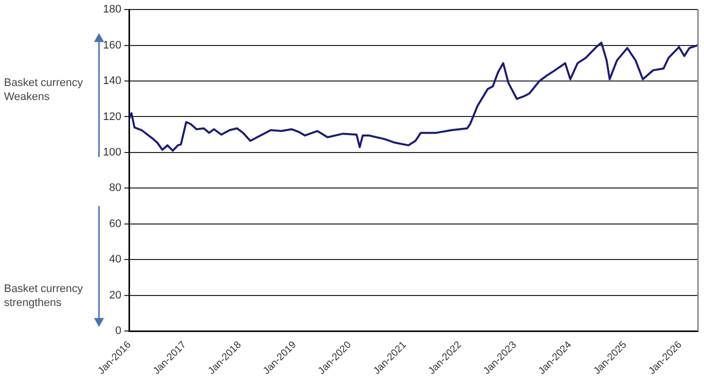 This screenshot has height=380, width=704. I want to click on y-tick-label: 40, so click(115, 260).